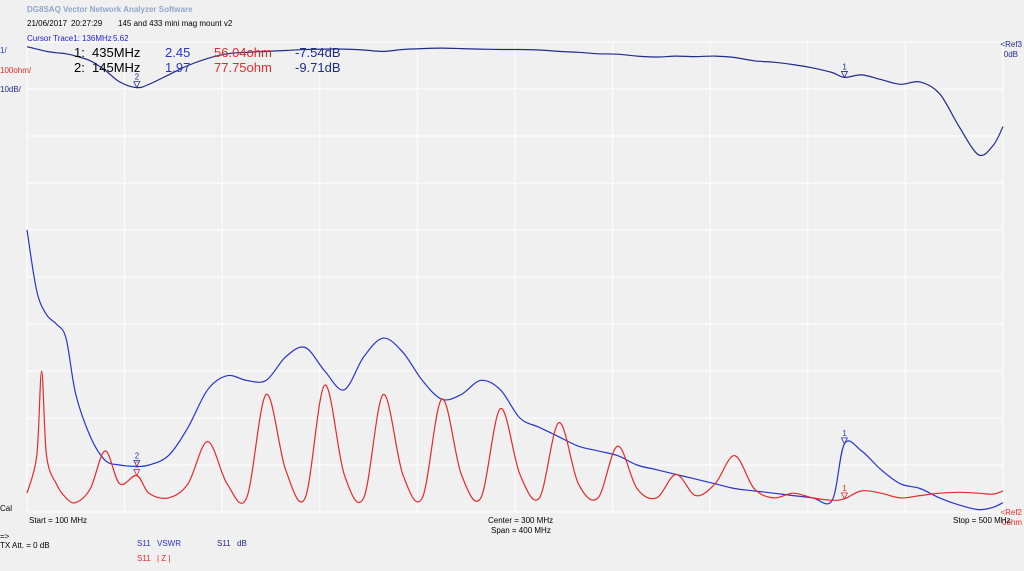  I want to click on app-title: DG8SAQ Vector Network Analyzer Software, so click(110, 9).